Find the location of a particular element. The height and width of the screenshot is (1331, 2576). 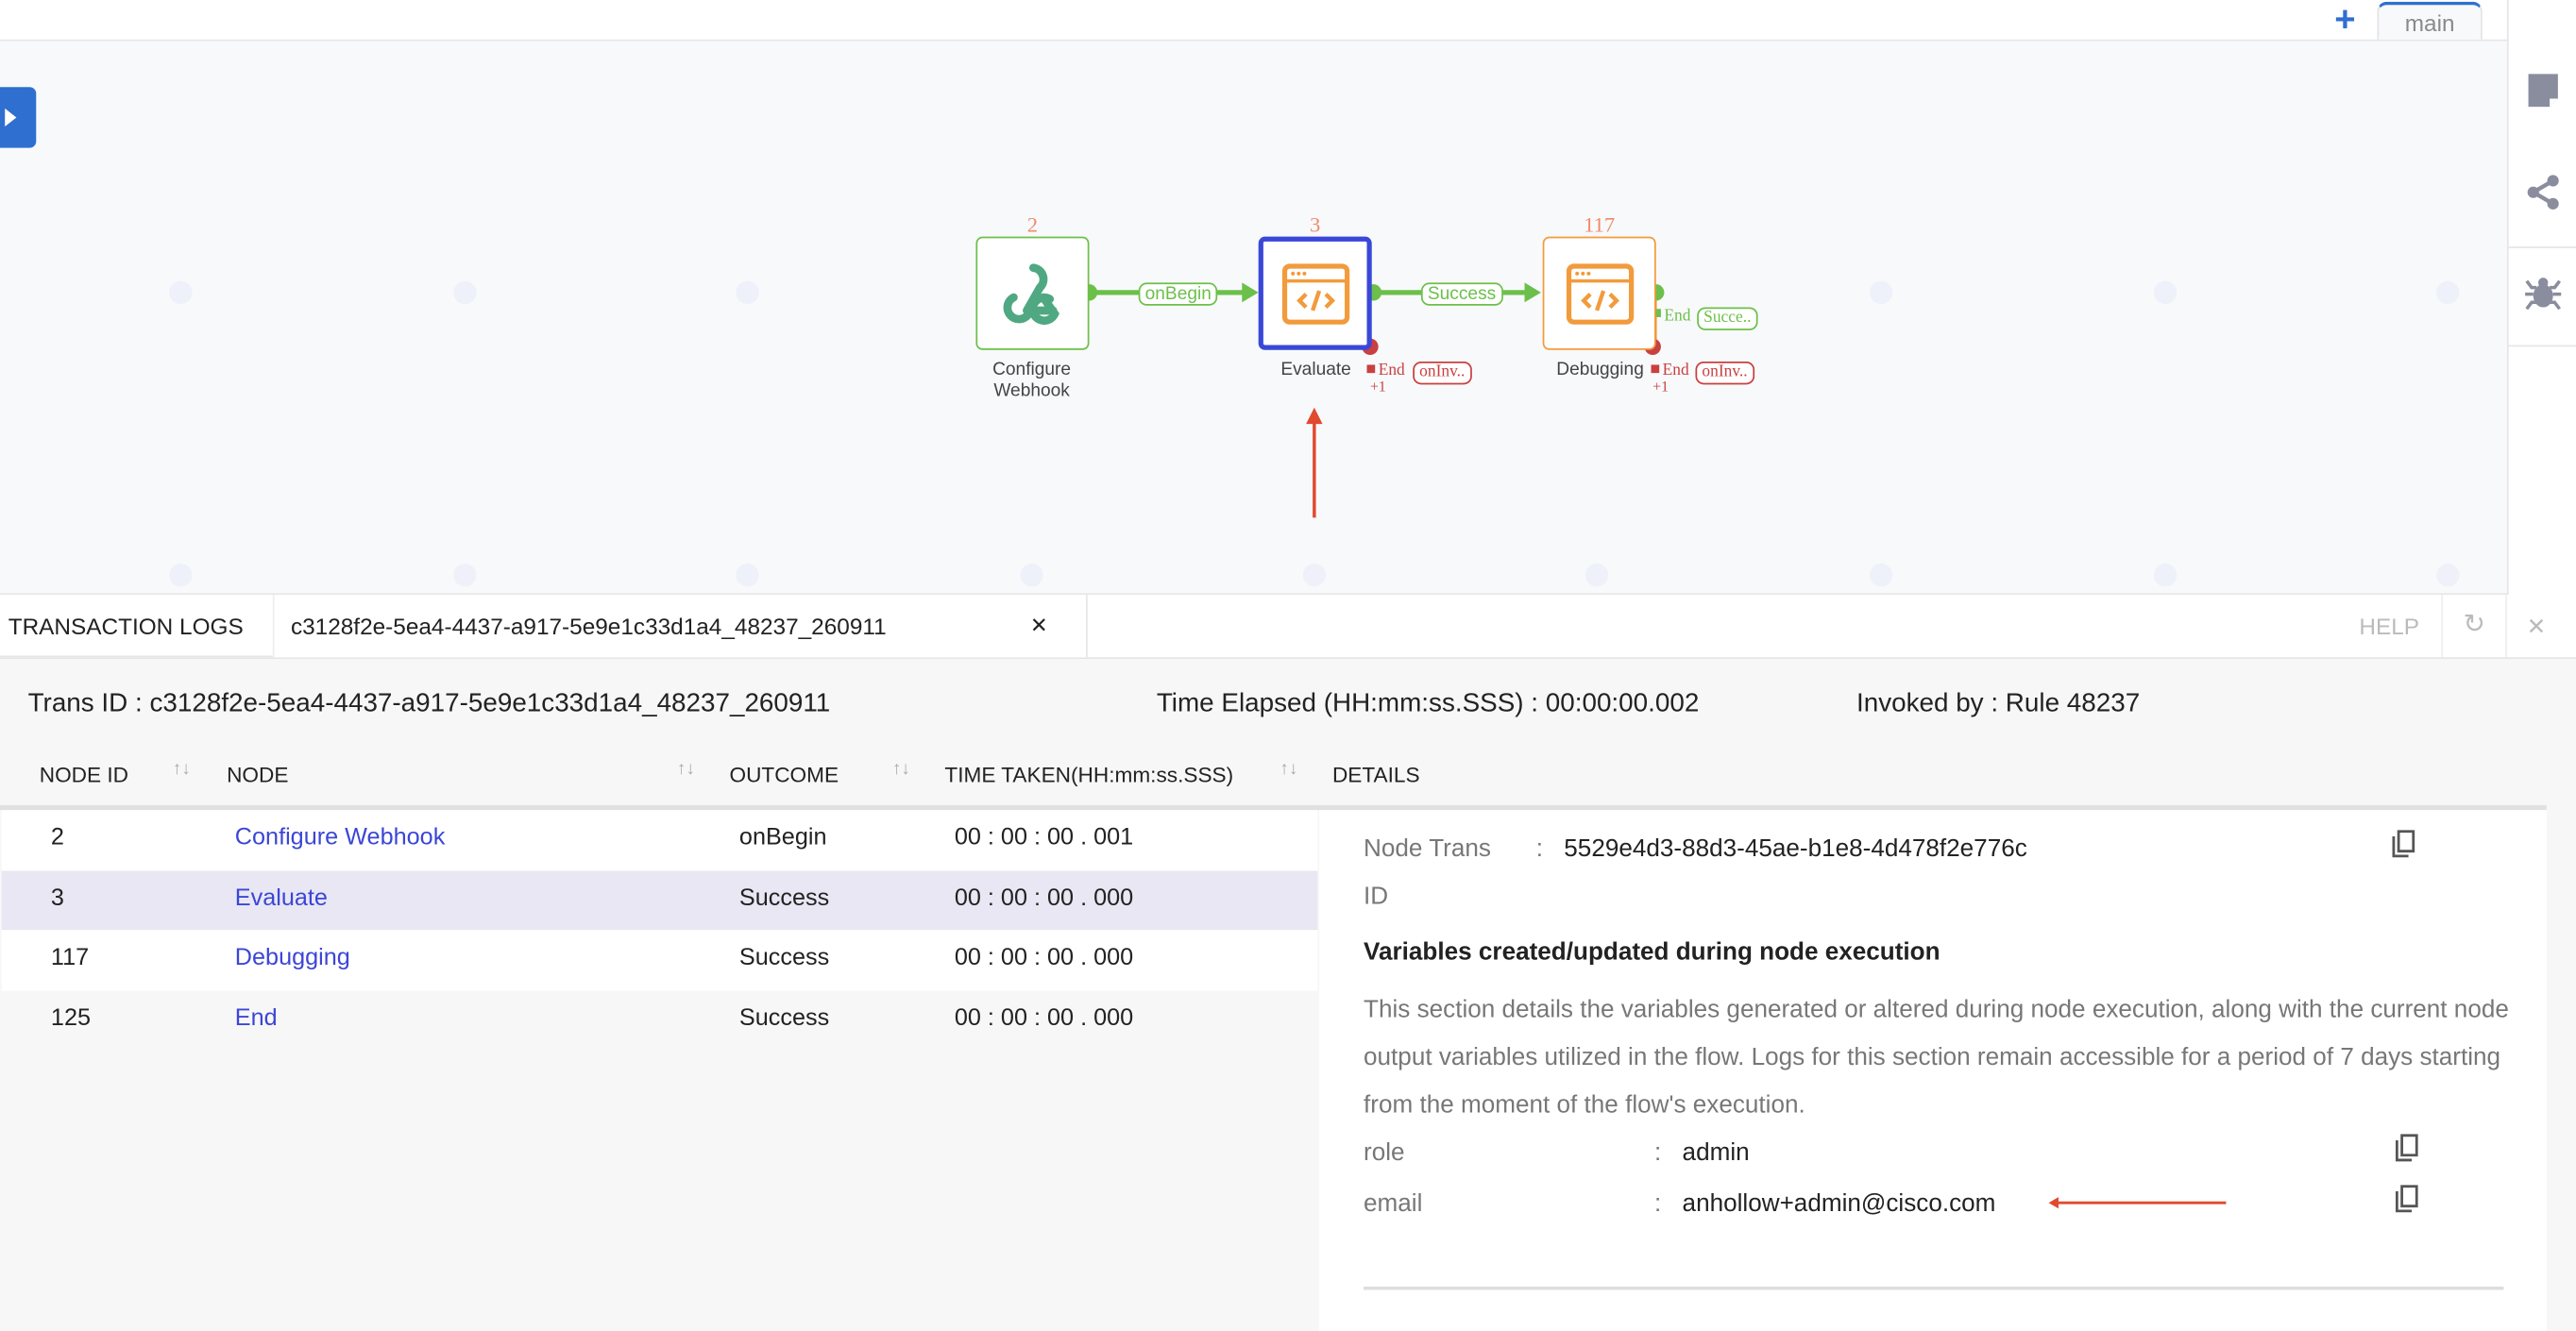

node-debugging is located at coordinates (1599, 293).